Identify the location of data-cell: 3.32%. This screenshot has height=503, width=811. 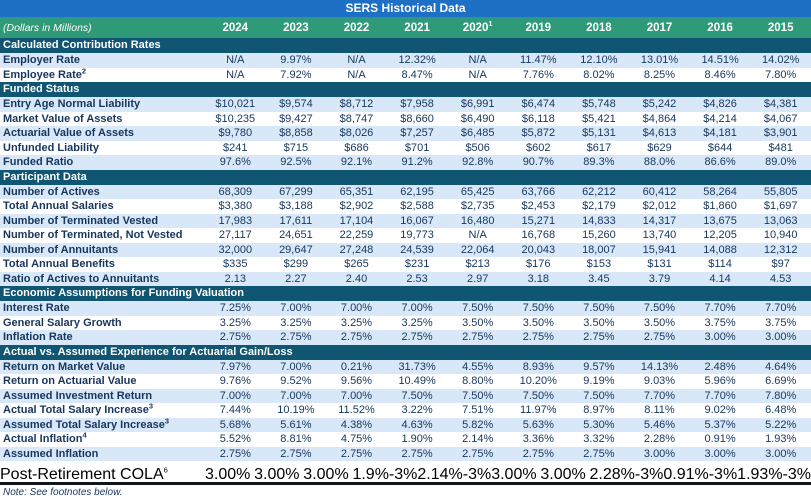
(599, 439).